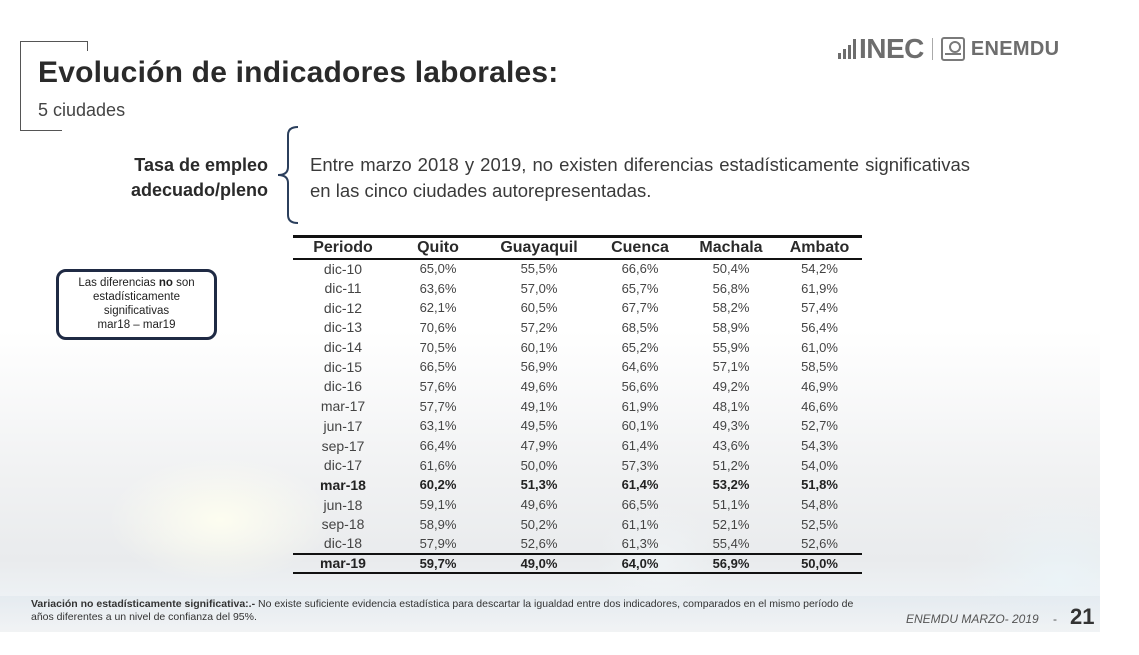 The image size is (1139, 655). I want to click on frame-line-tick, so click(87, 46).